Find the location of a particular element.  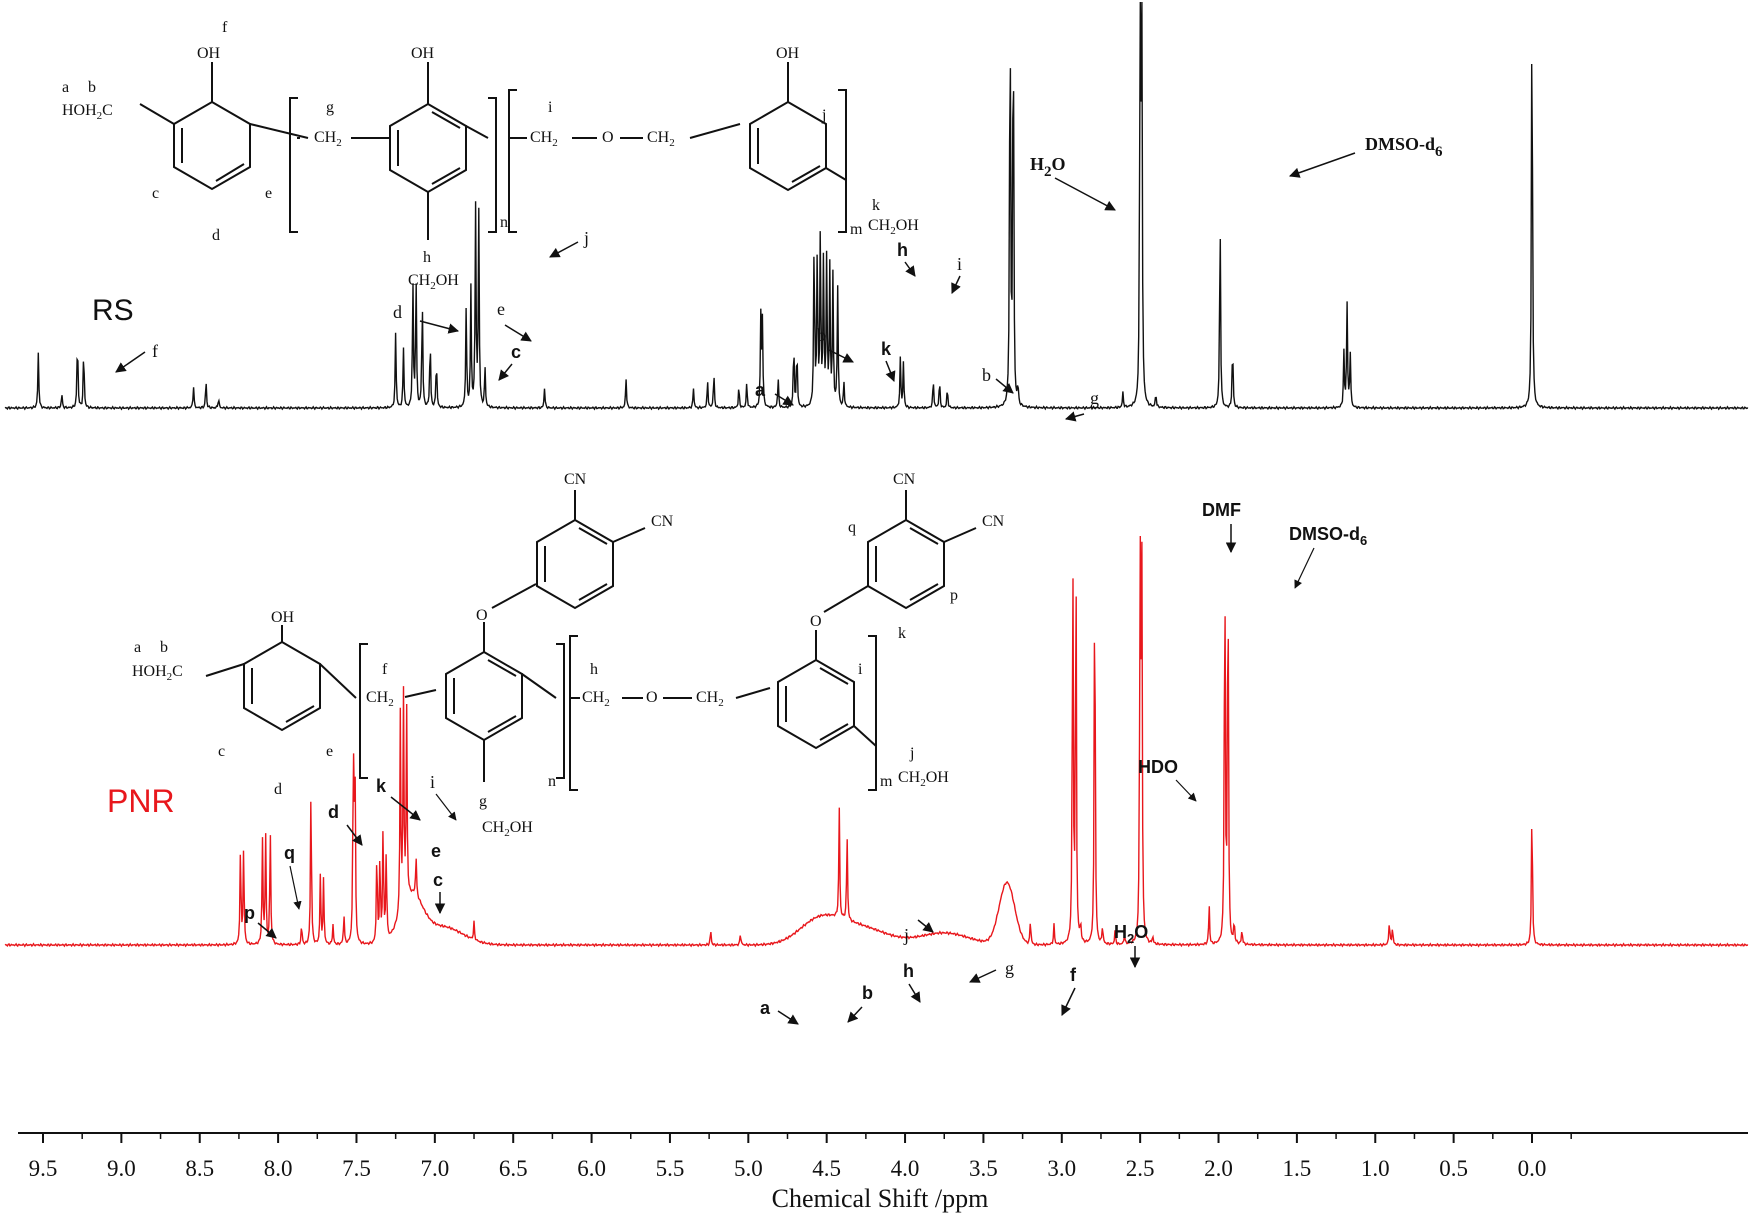

x-tick-label: 4.5 is located at coordinates (826, 1168).